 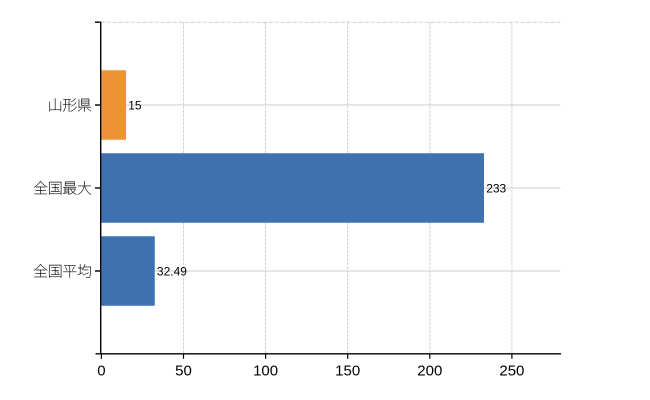 I want to click on svg-text: 250, so click(x=511, y=370).